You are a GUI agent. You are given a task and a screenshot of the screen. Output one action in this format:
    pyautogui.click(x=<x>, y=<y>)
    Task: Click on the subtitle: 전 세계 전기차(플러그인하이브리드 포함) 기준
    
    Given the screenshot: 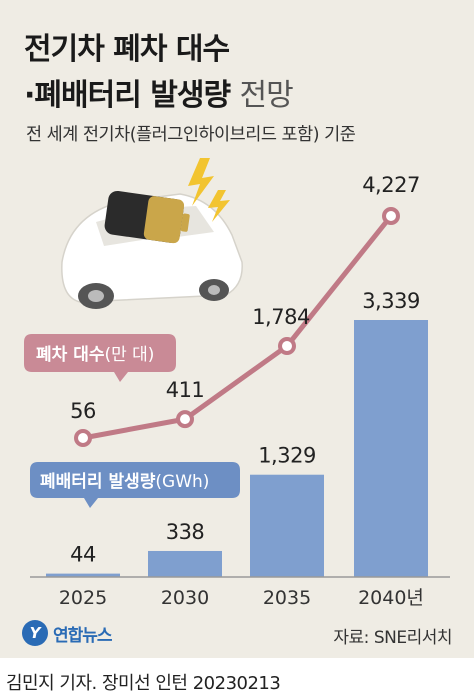 What is the action you would take?
    pyautogui.click(x=191, y=135)
    